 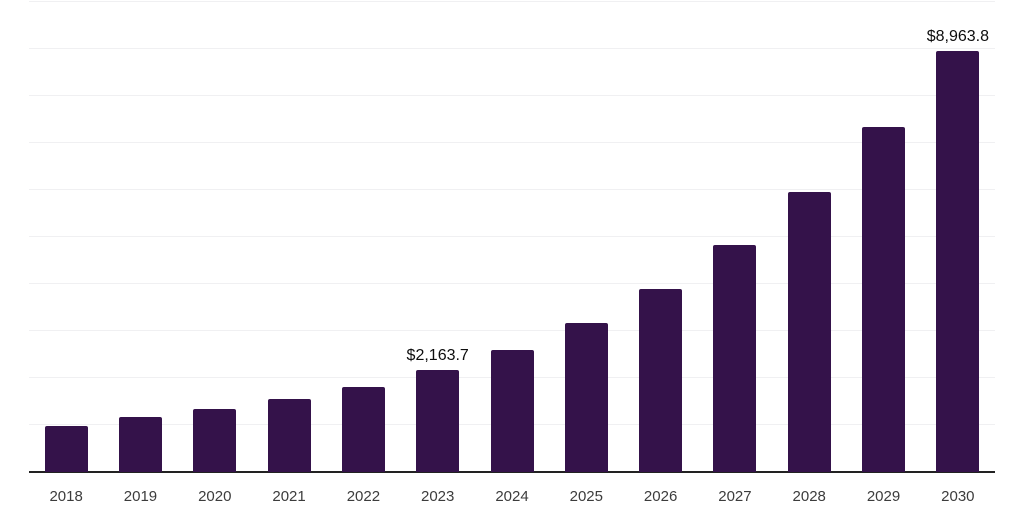 I want to click on bar-2026, so click(x=661, y=380).